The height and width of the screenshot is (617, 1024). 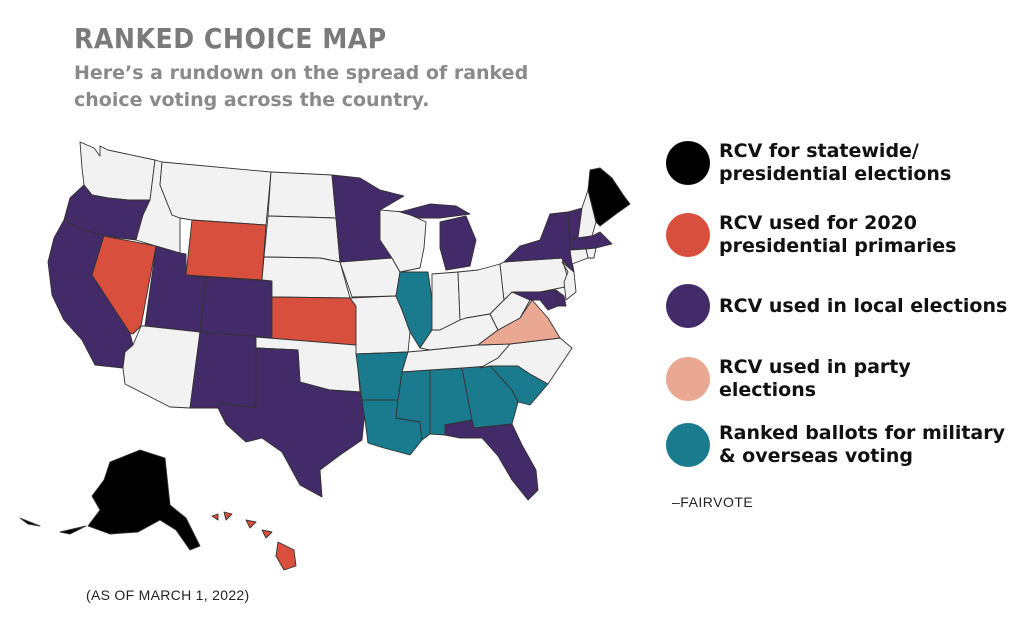 What do you see at coordinates (291, 422) in the screenshot?
I see `state-texas` at bounding box center [291, 422].